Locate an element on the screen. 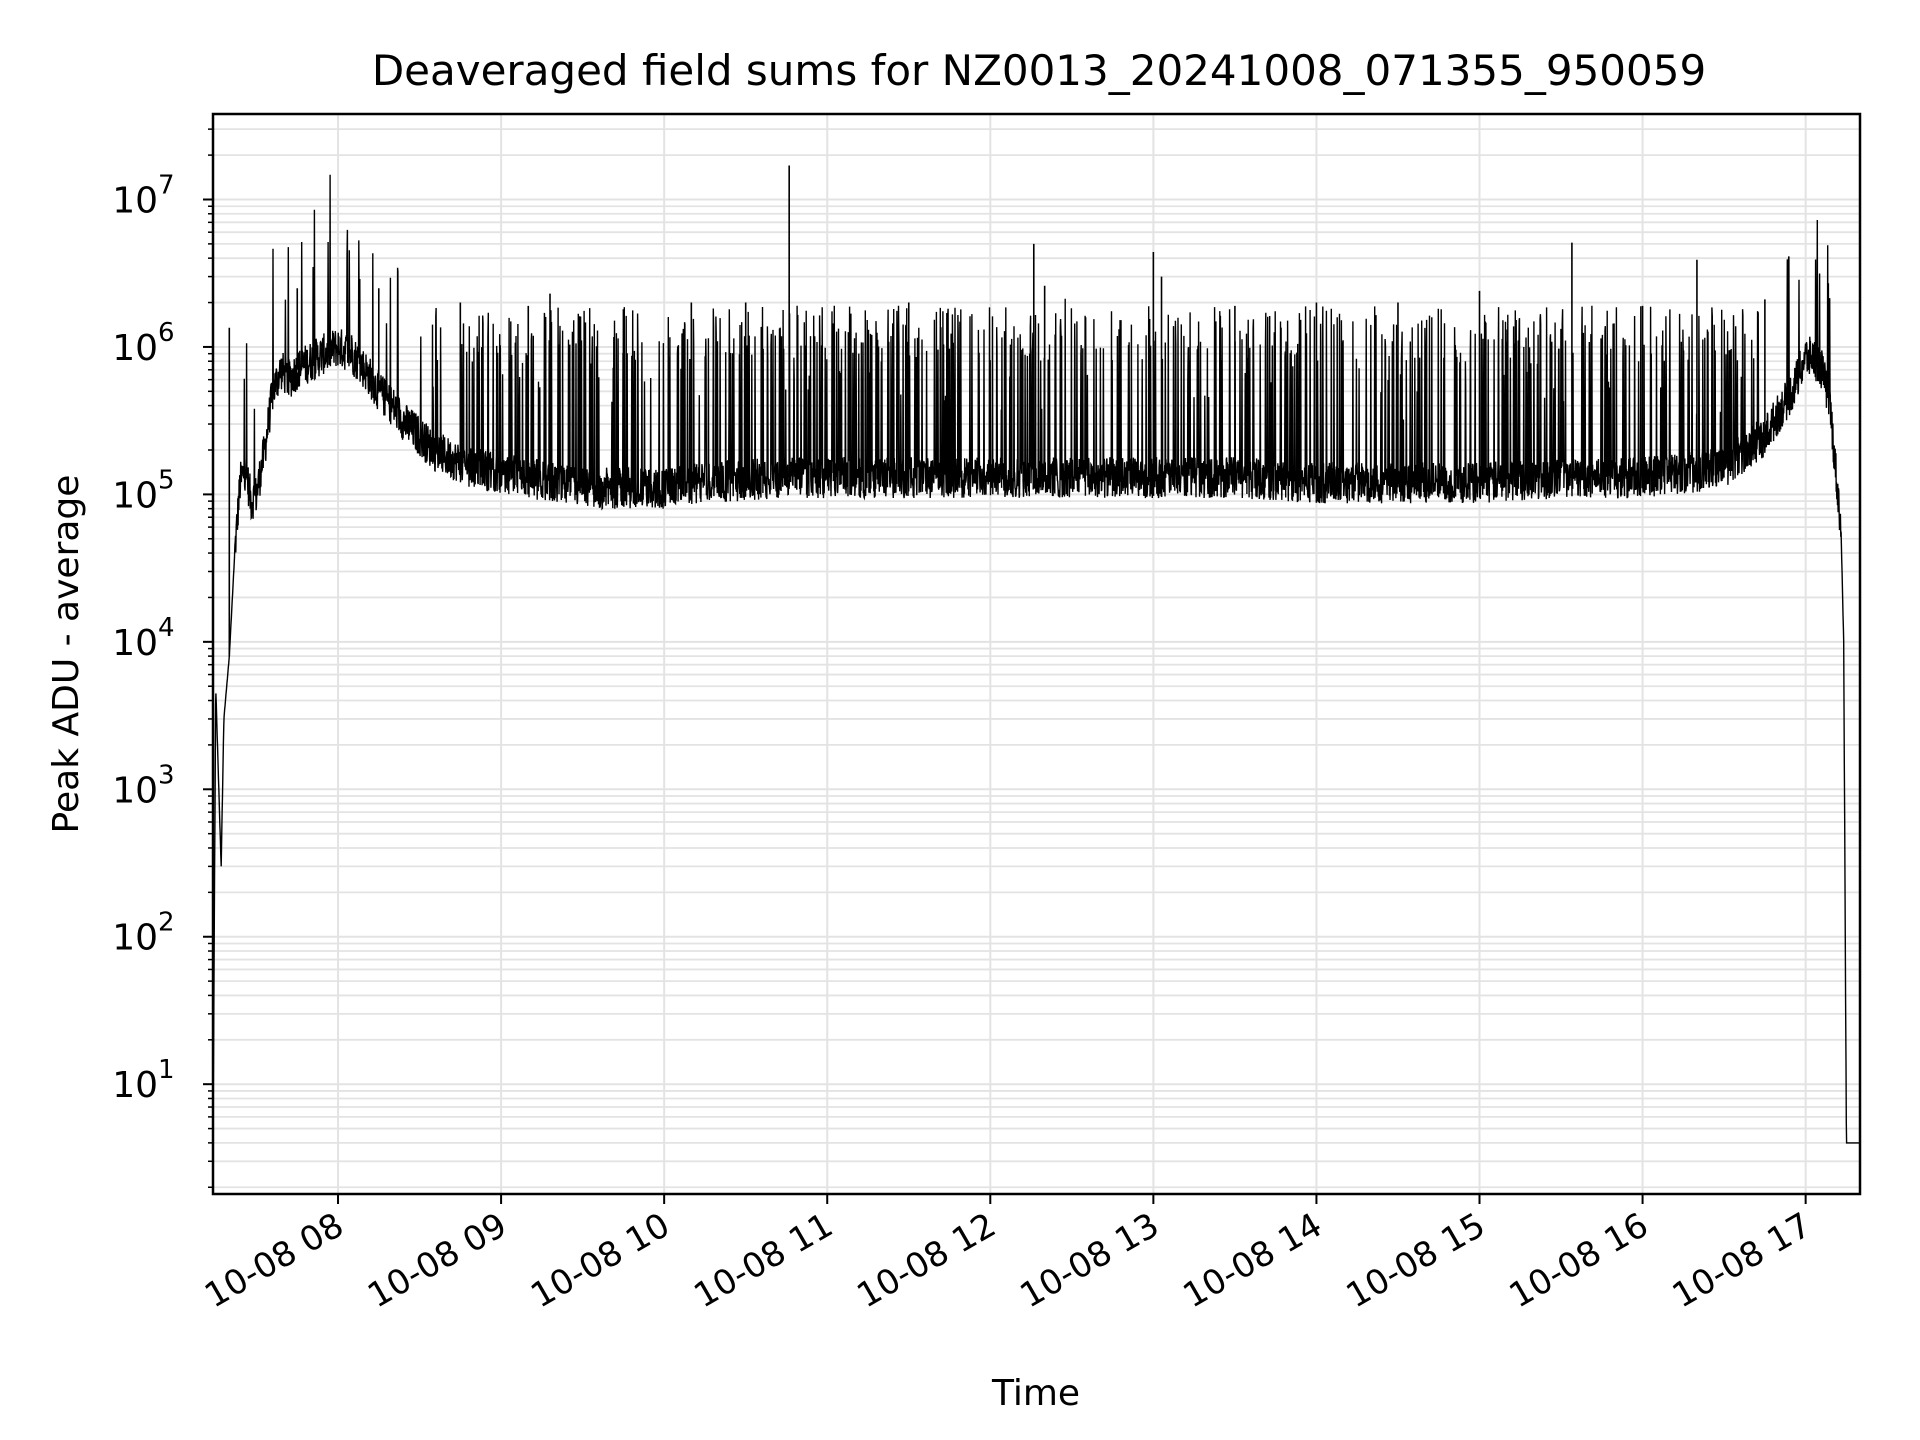 This screenshot has height=1440, width=1920. y-tick-label-exponent: 6 is located at coordinates (166, 333).